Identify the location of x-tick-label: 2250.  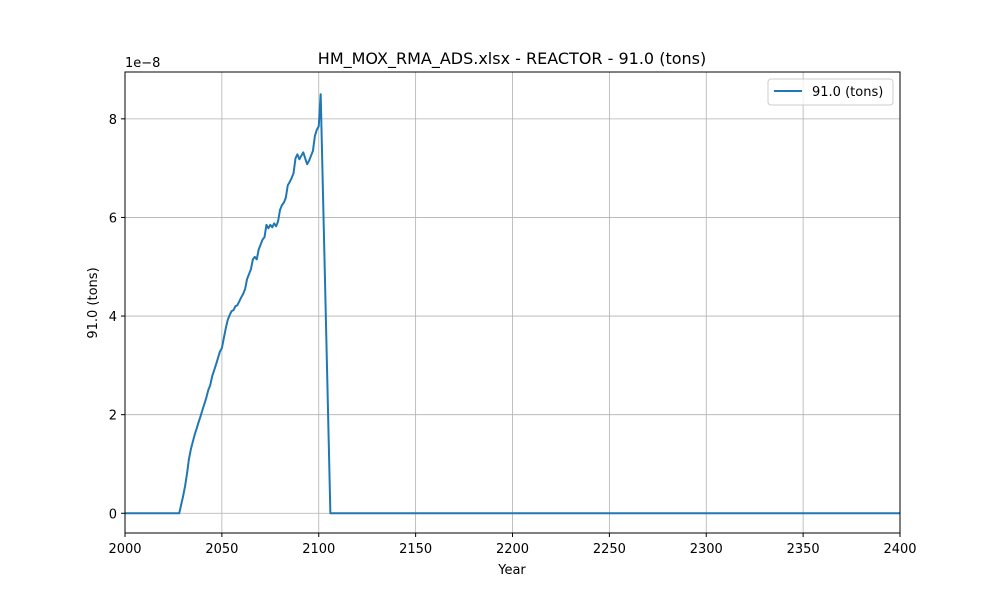
(609, 549).